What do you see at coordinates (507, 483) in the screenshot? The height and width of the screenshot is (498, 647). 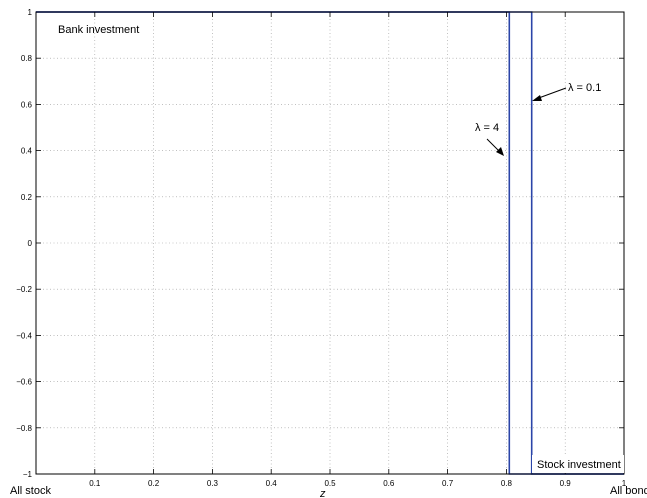 I see `x-tick-label: 0.8` at bounding box center [507, 483].